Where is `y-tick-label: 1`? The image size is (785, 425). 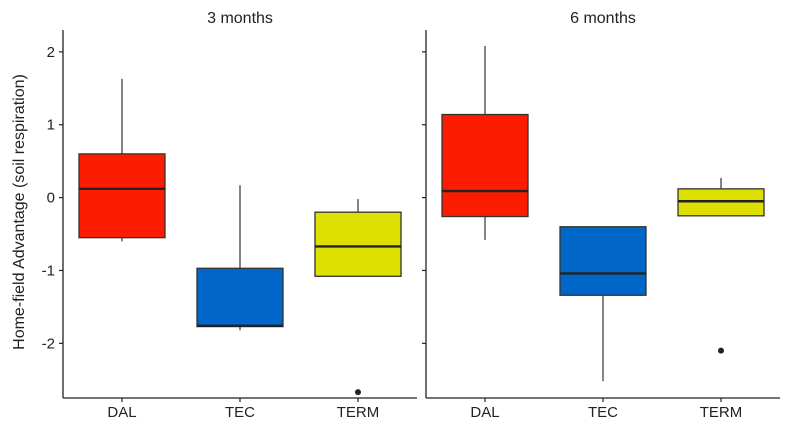
y-tick-label: 1 is located at coordinates (51, 125).